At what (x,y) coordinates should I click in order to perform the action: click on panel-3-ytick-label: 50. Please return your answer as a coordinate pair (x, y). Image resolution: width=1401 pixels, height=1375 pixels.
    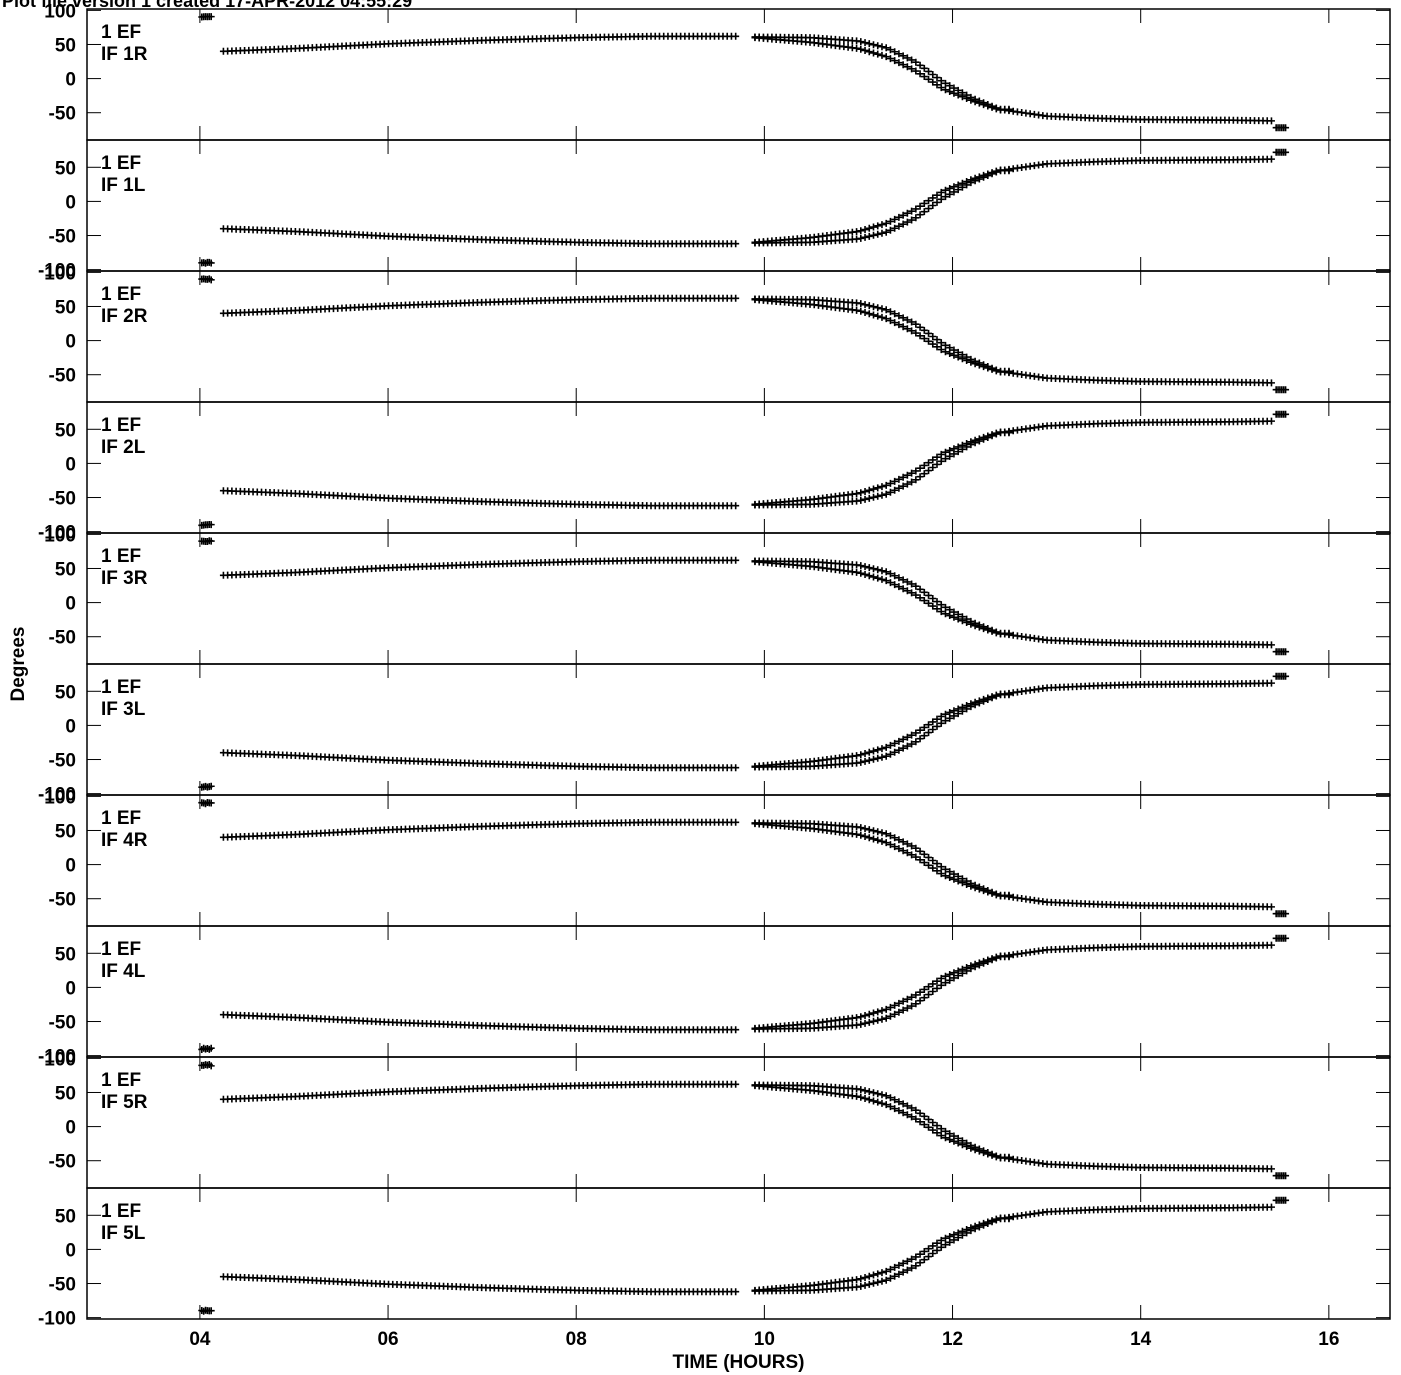
    Looking at the image, I should click on (65, 307).